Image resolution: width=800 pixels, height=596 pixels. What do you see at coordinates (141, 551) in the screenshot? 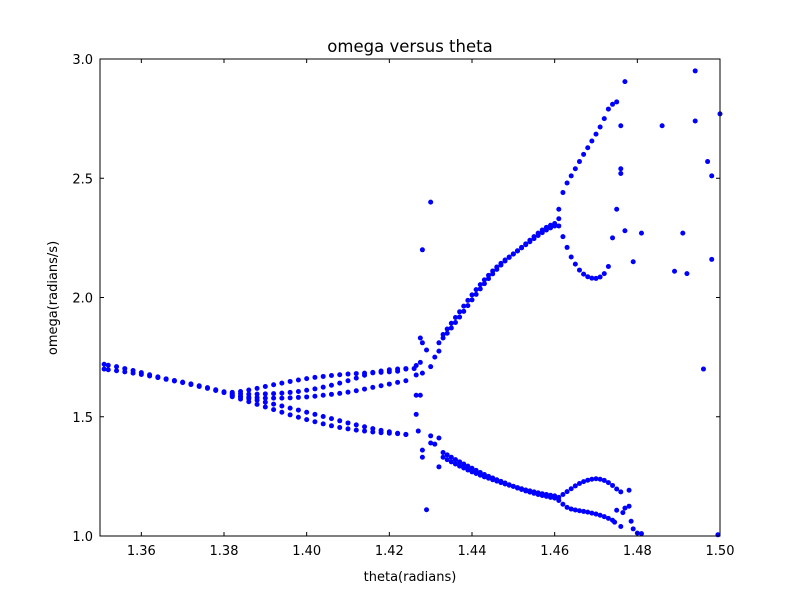
I see `x-tick-label: 1.36` at bounding box center [141, 551].